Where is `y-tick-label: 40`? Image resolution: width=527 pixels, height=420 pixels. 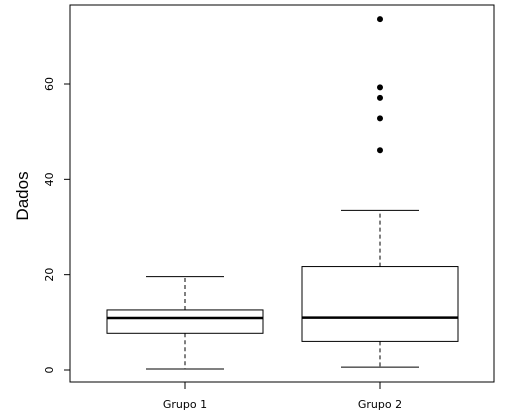
y-tick-label: 40 is located at coordinates (49, 179).